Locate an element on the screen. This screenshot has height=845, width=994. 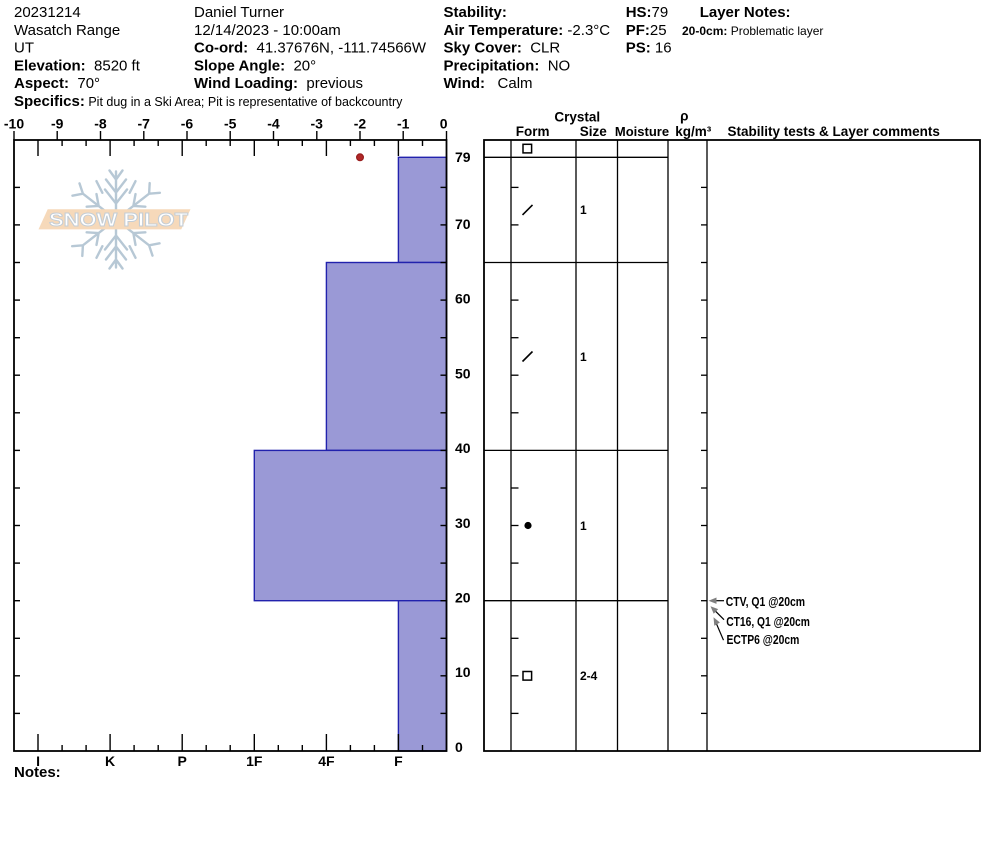
svg-text:Stability tests & Layer commen: Stability tests & Layer comments is located at coordinates (834, 131).